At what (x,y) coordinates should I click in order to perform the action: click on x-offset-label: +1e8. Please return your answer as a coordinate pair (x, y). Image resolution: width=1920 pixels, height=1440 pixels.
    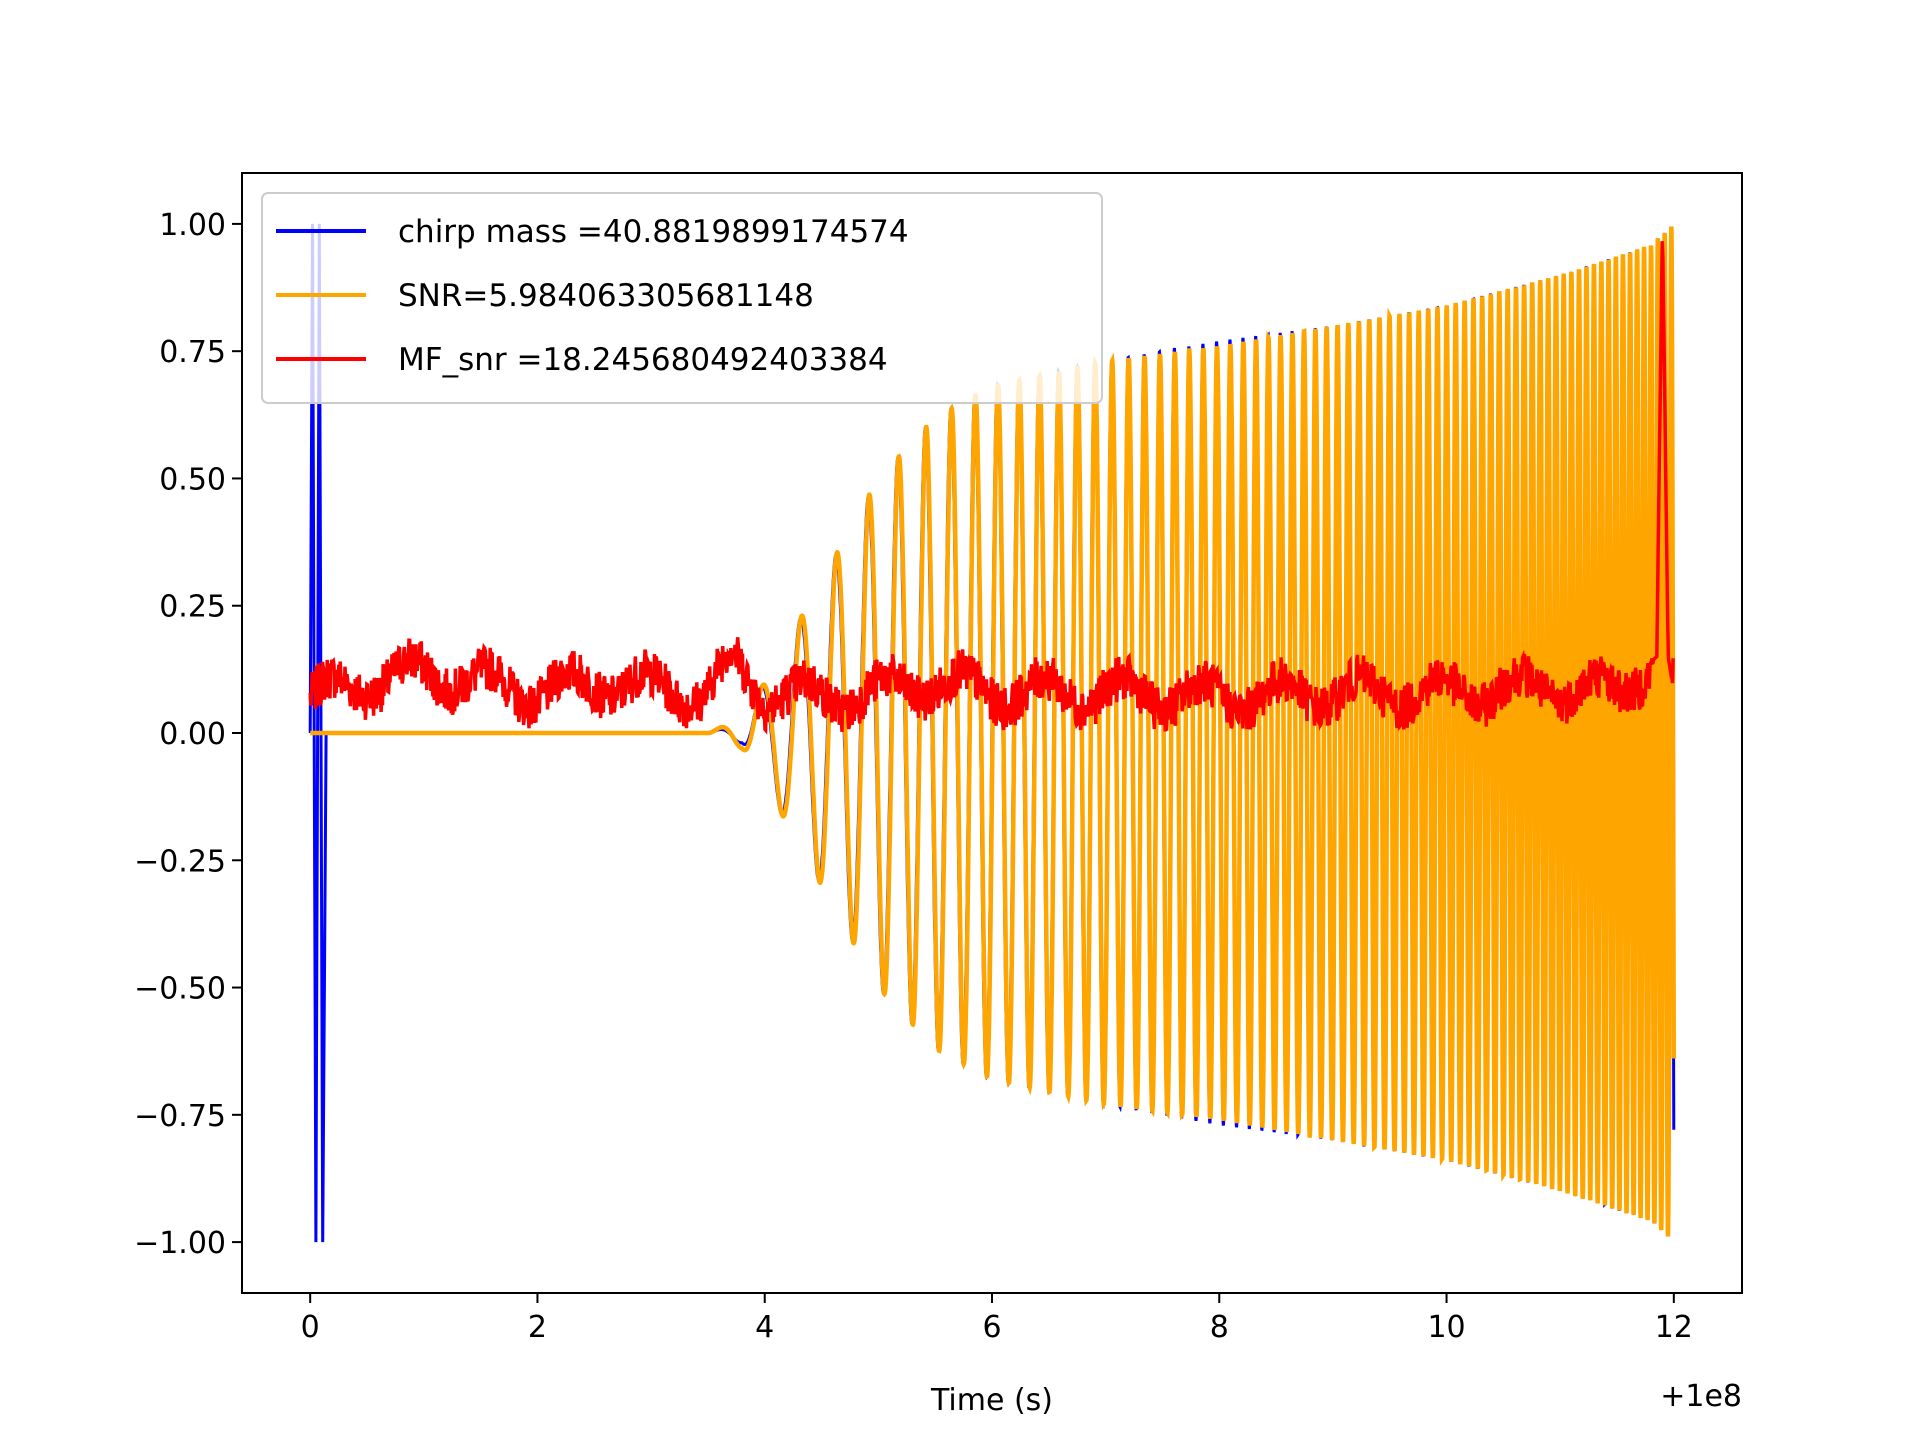
    Looking at the image, I should click on (1701, 1396).